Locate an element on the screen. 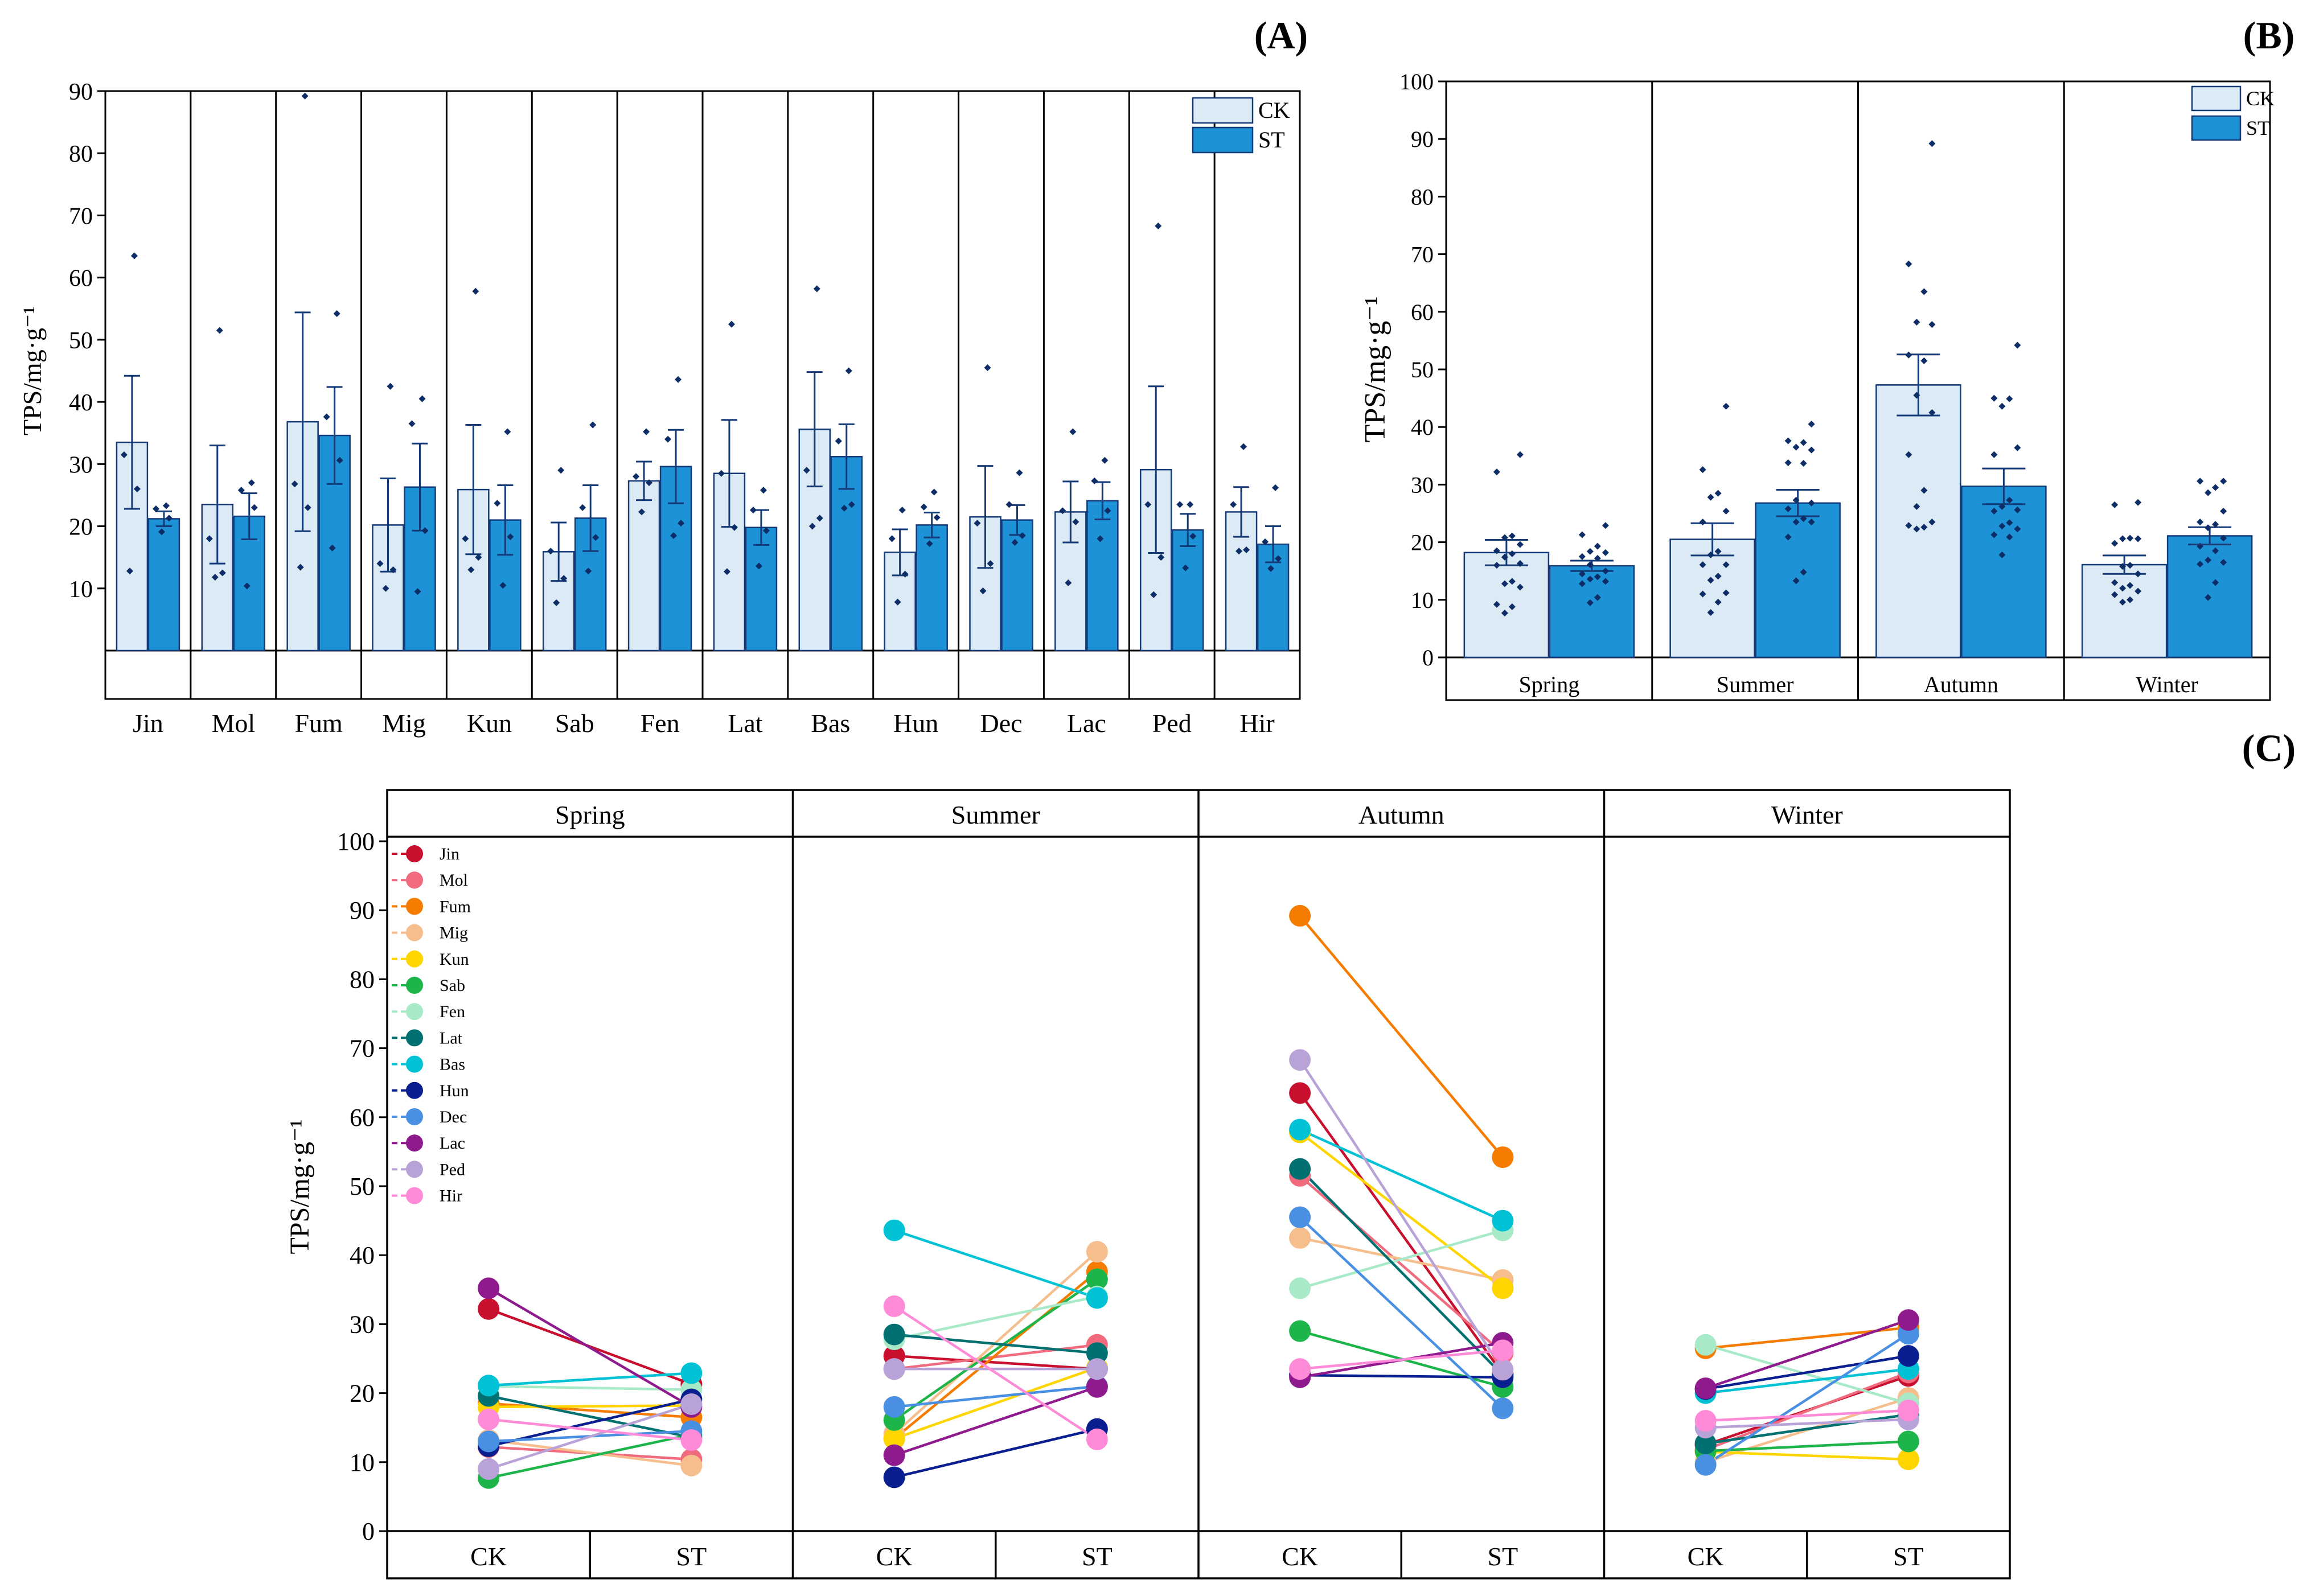 This screenshot has width=2311, height=1596. series-point-sab is located at coordinates (1908, 1441).